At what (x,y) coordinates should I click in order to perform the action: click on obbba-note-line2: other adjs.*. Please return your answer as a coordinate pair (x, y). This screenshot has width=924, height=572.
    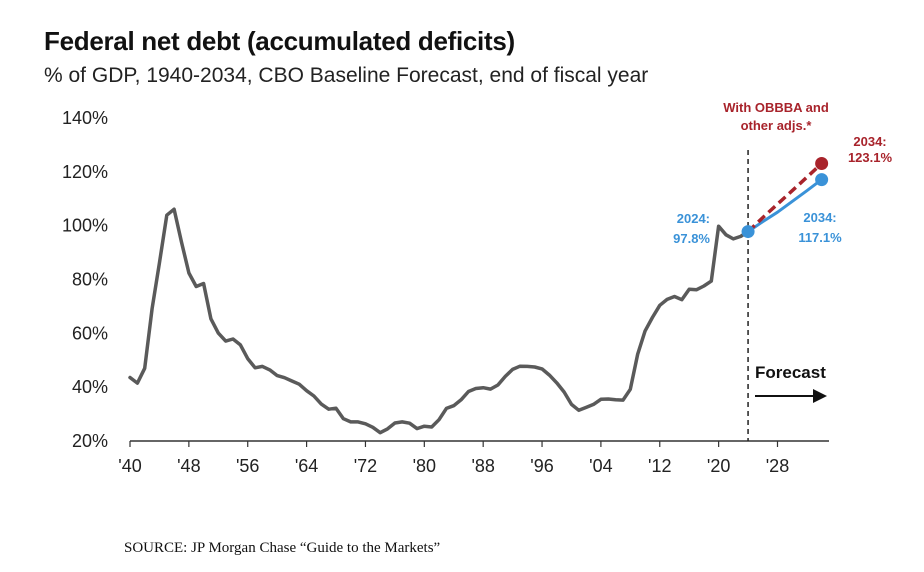
    Looking at the image, I should click on (777, 125).